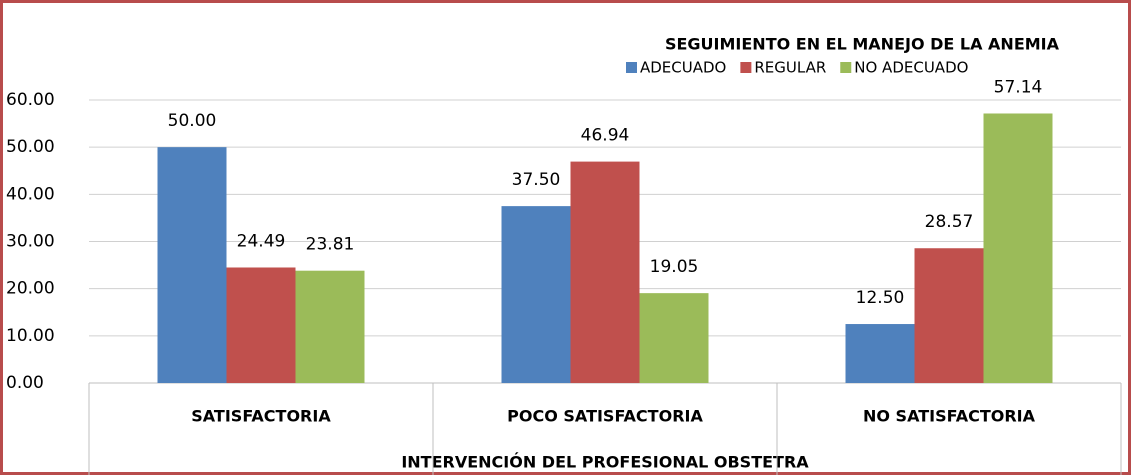  Describe the element at coordinates (30, 100) in the screenshot. I see `y-tick-label: 60.00` at that location.